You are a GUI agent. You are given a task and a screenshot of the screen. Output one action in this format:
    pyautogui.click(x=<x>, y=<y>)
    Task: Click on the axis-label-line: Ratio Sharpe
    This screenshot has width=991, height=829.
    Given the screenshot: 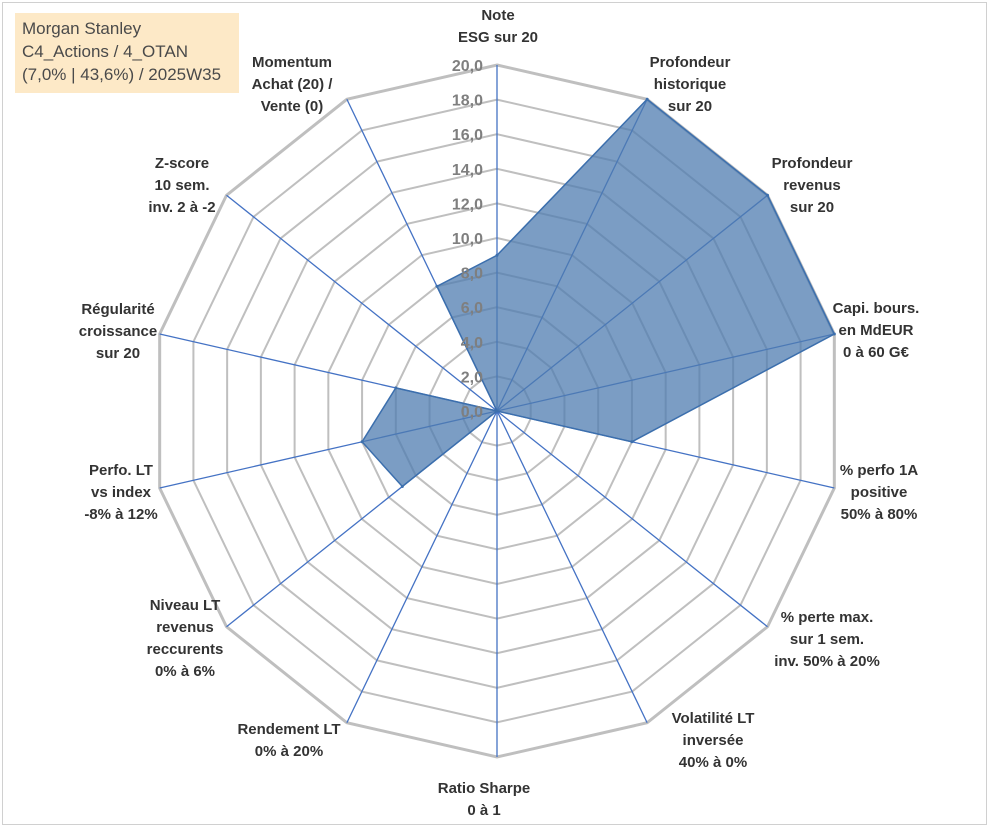 What is the action you would take?
    pyautogui.click(x=484, y=788)
    